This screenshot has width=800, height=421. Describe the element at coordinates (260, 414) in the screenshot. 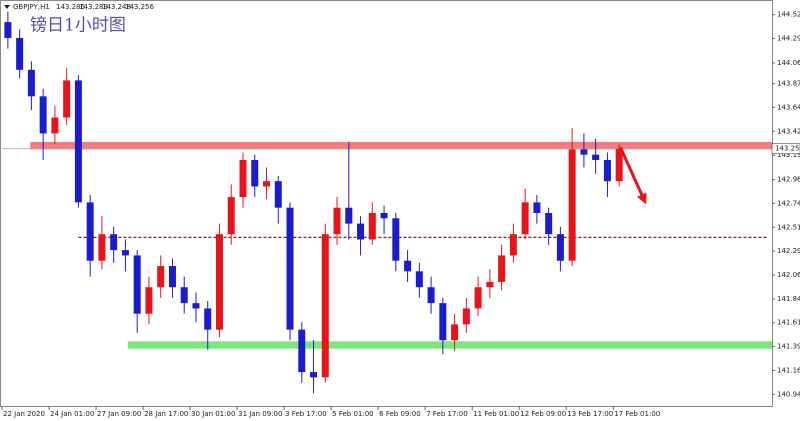

I see `x-tick-label: 31 Jan 09:00` at that location.